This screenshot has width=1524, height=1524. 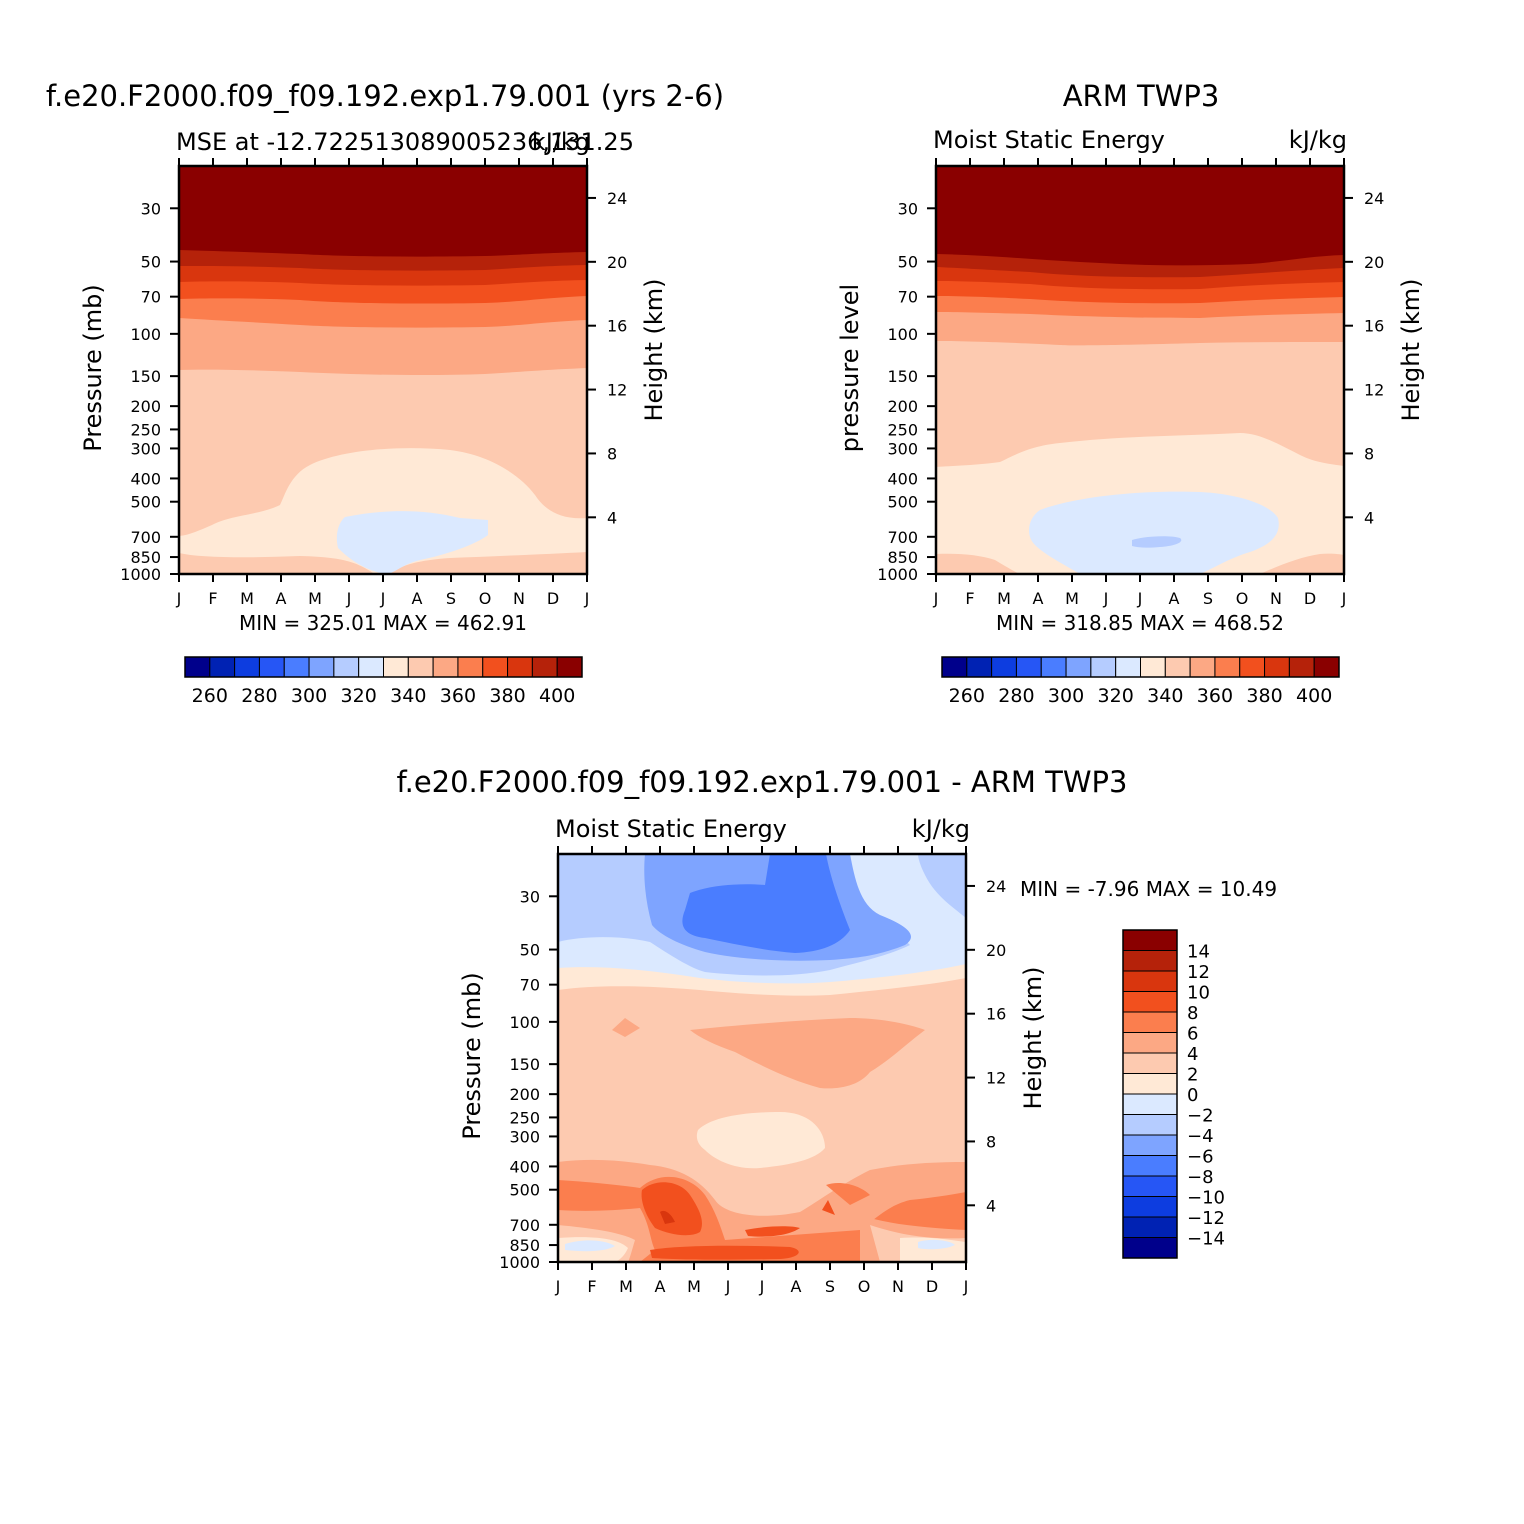 What do you see at coordinates (140, 574) in the screenshot?
I see `pressure-tick-label: 1000` at bounding box center [140, 574].